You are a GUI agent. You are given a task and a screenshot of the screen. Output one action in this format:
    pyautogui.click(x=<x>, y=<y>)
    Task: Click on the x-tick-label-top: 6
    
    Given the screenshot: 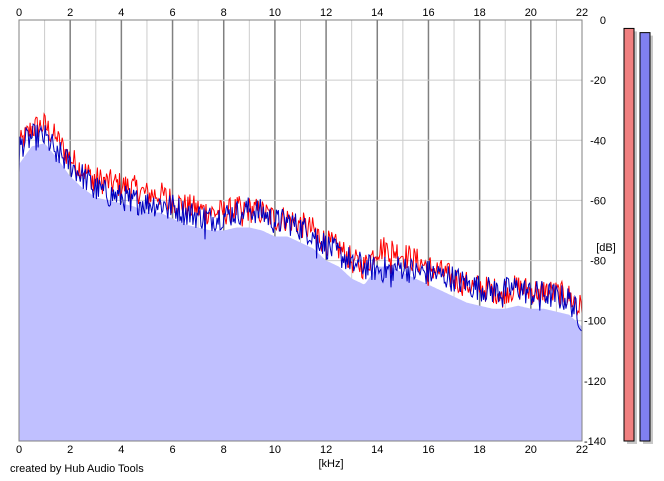 What is the action you would take?
    pyautogui.click(x=172, y=13)
    